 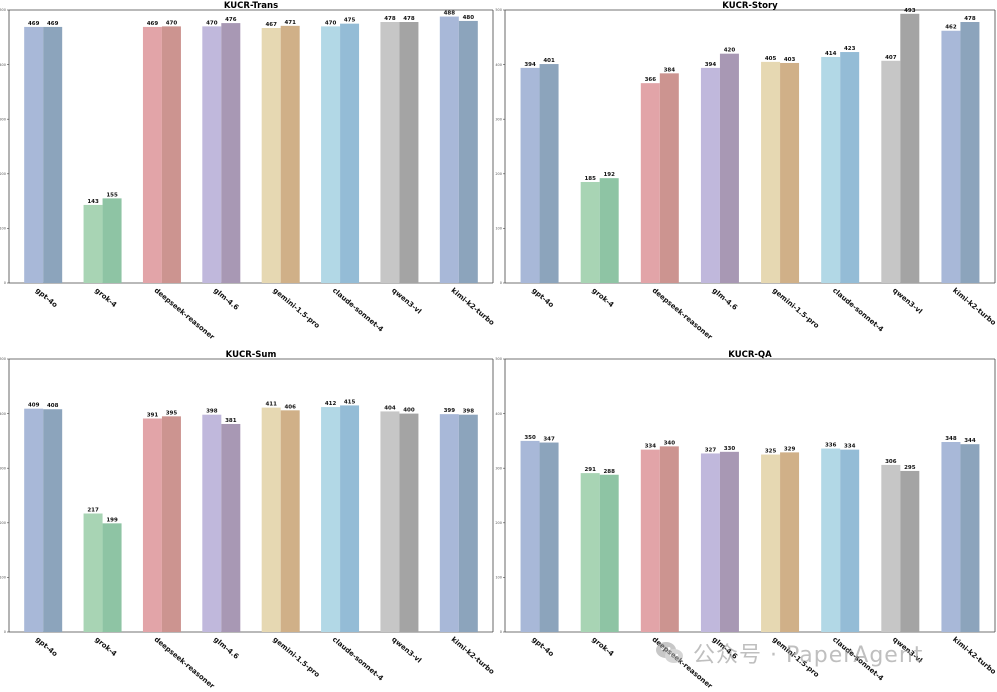 What do you see at coordinates (750, 6) in the screenshot?
I see `chart-title: KUCR-Story` at bounding box center [750, 6].